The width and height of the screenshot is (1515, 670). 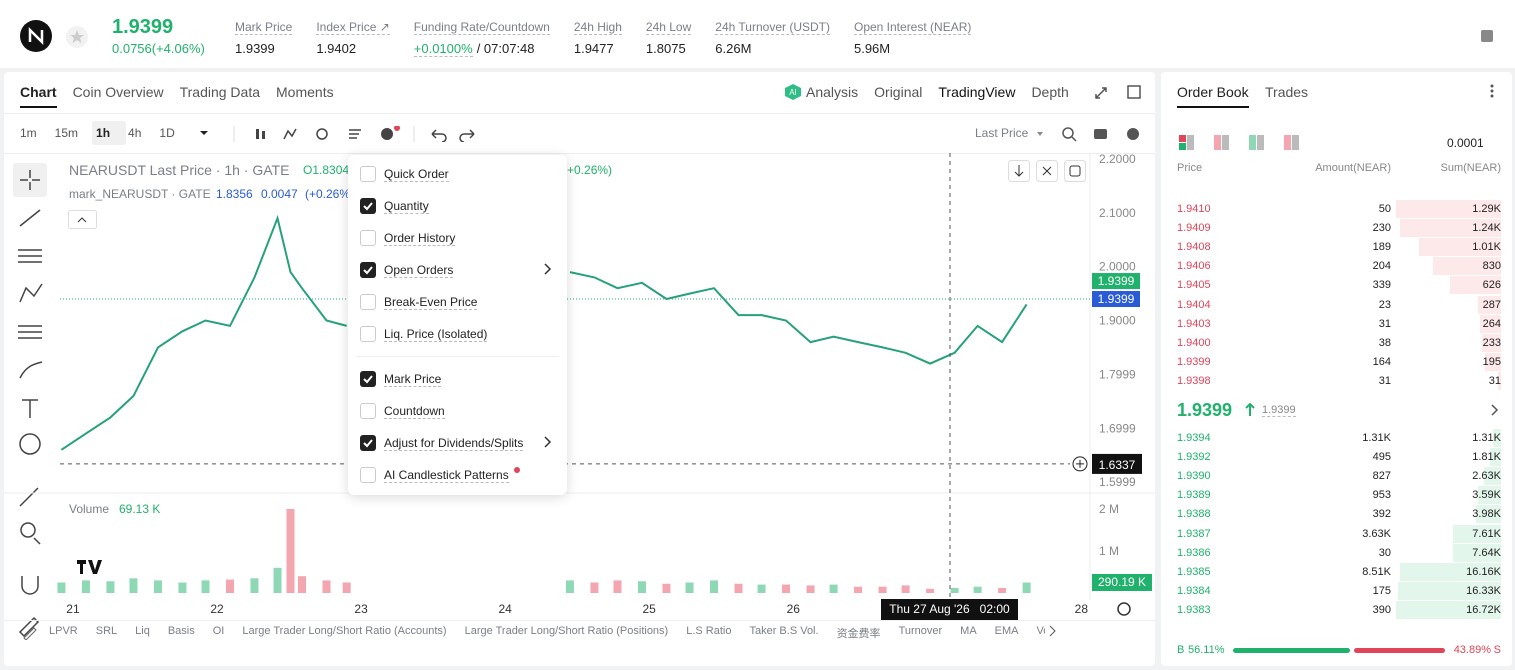 What do you see at coordinates (458, 379) in the screenshot?
I see `menu-item: Mark Price` at bounding box center [458, 379].